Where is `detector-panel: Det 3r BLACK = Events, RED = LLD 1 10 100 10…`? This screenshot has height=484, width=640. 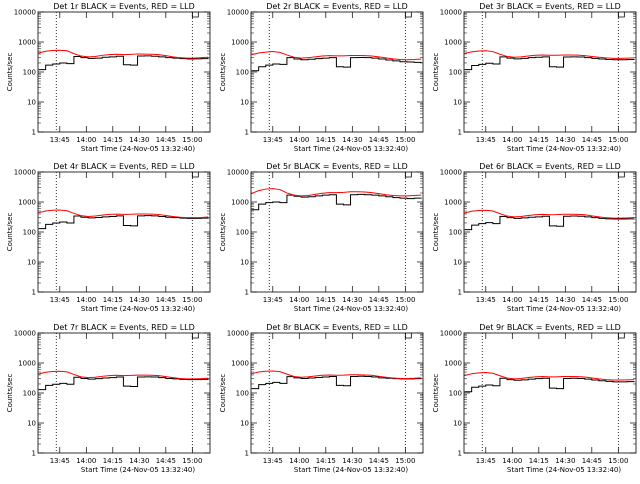 detector-panel: Det 3r BLACK = Events, RED = LLD 1 10 100 10… is located at coordinates (534, 77).